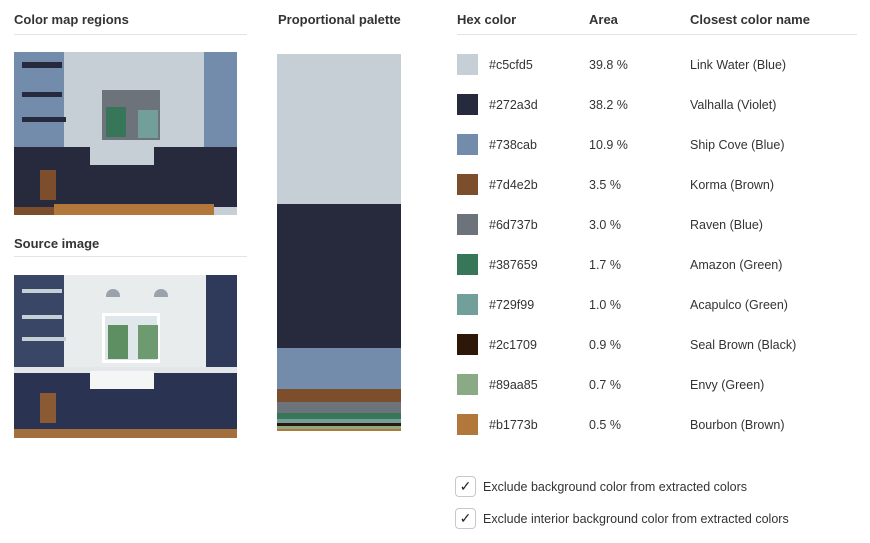 The width and height of the screenshot is (870, 543). I want to click on color-name: Link Water (Blue), so click(738, 65).